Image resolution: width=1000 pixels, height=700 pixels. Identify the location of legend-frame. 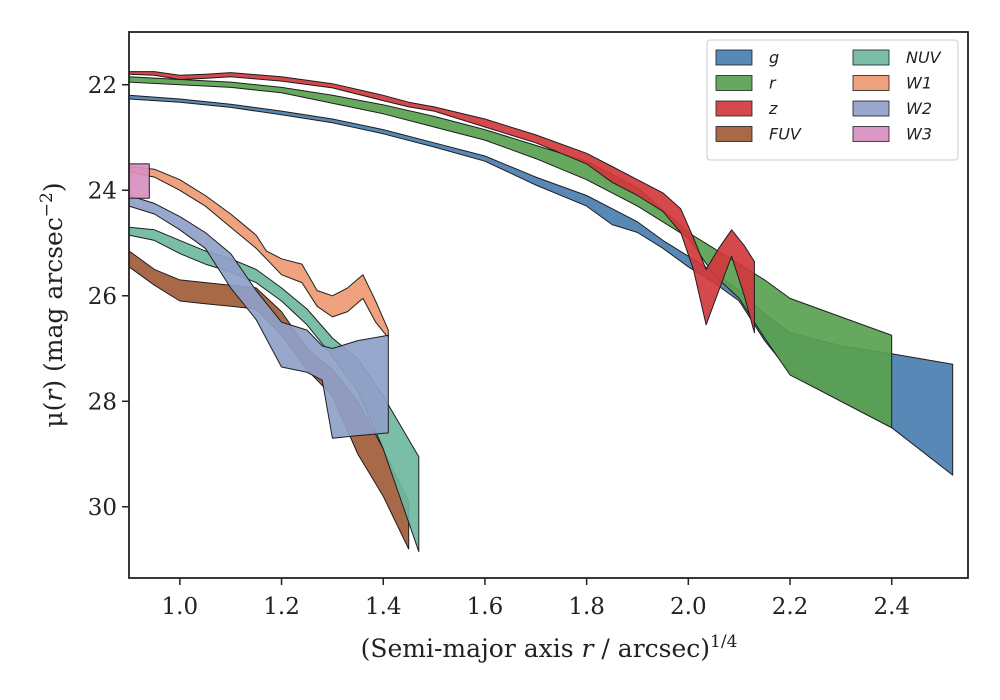
(832, 100).